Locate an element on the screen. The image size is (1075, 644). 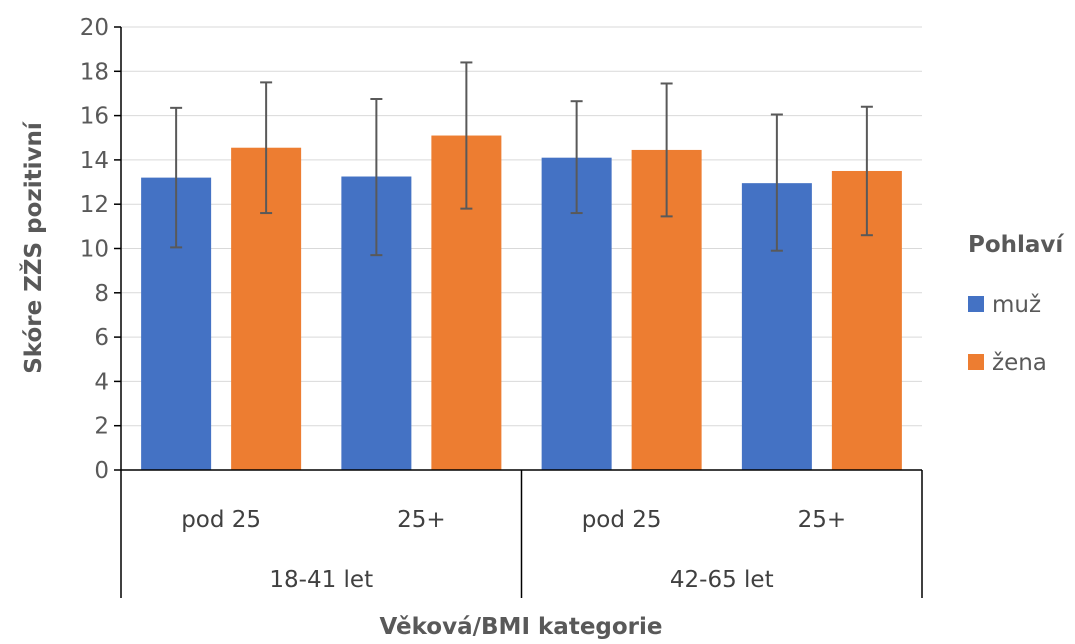
y-tick-label: 6 is located at coordinates (101, 338).